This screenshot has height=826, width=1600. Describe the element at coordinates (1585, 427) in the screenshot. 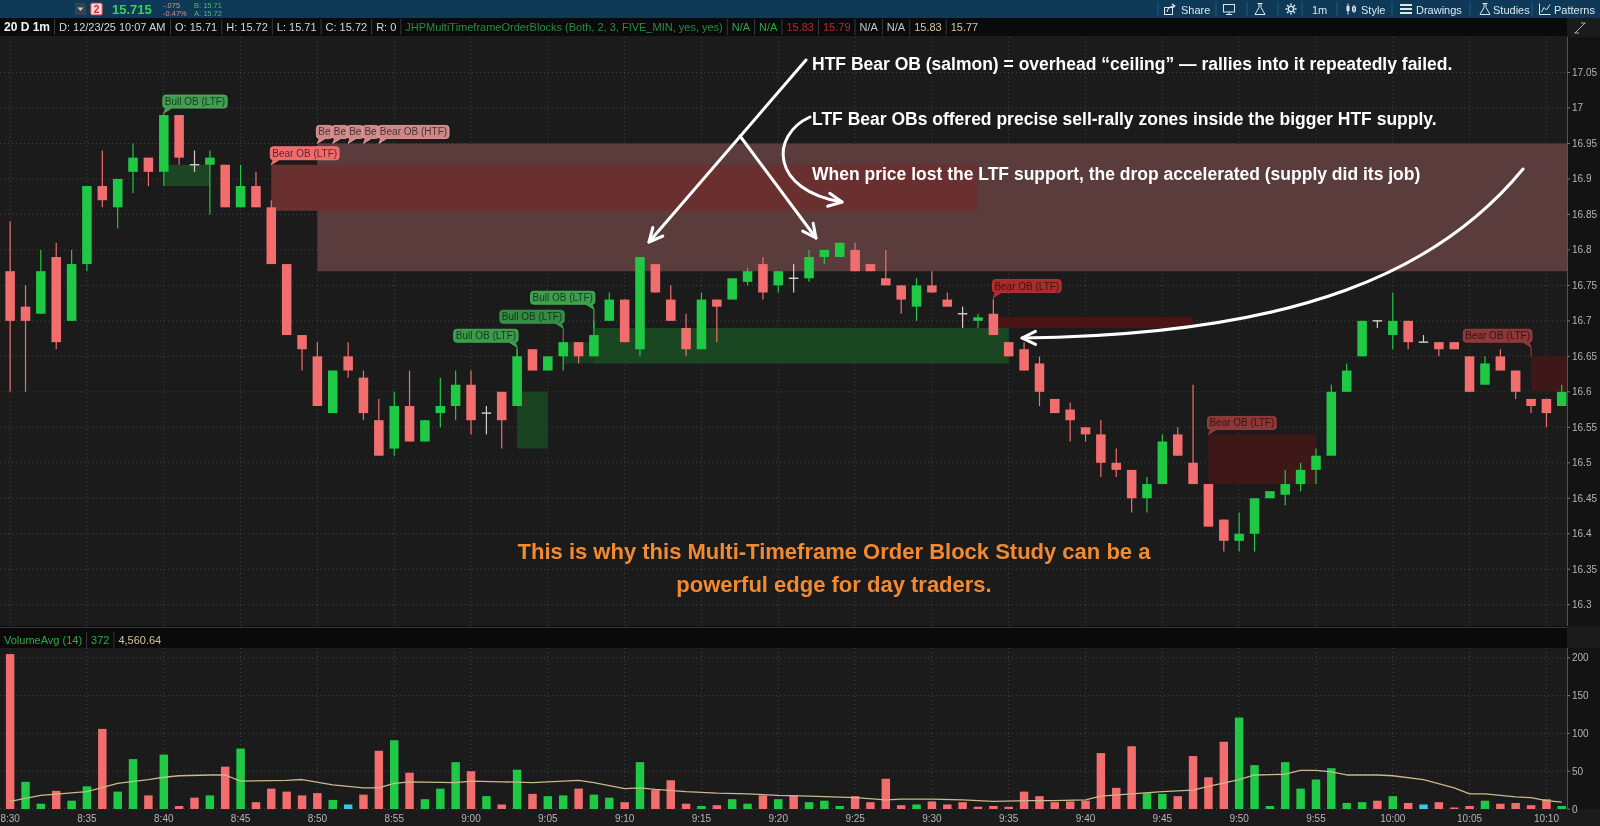

I see `y-tick-label: 16.55` at that location.